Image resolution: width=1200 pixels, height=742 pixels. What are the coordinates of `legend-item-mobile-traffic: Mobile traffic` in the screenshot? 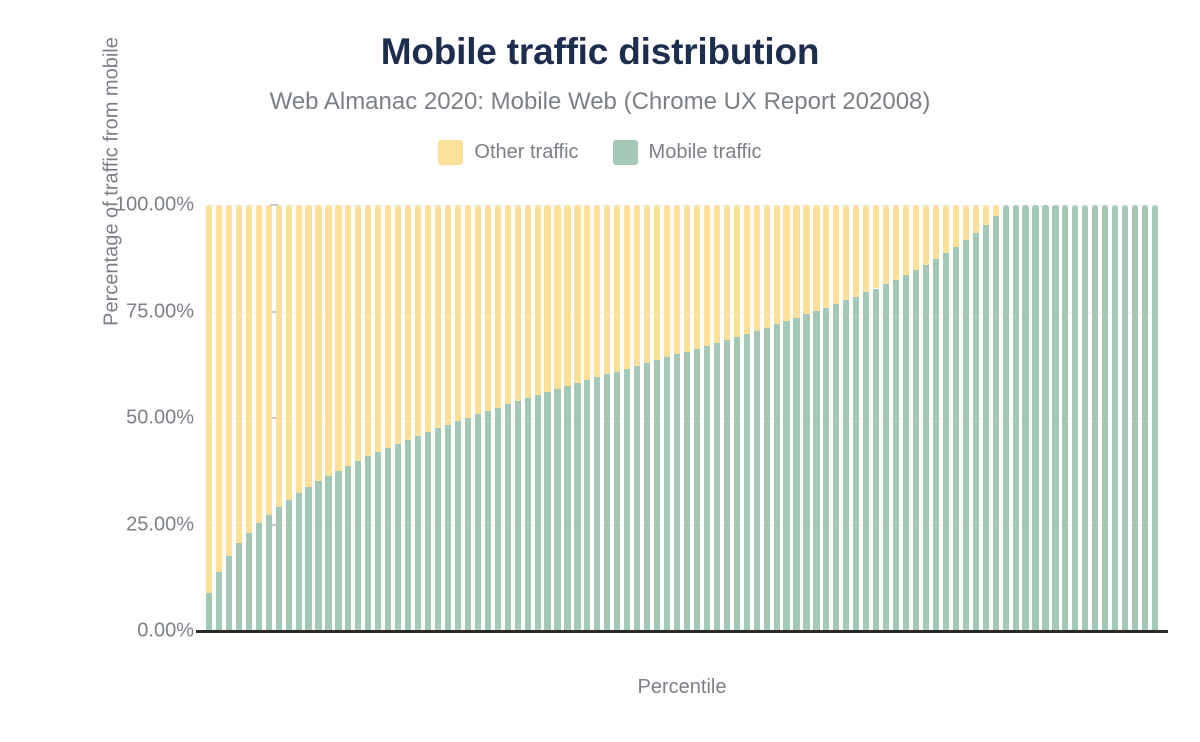 It's located at (687, 152).